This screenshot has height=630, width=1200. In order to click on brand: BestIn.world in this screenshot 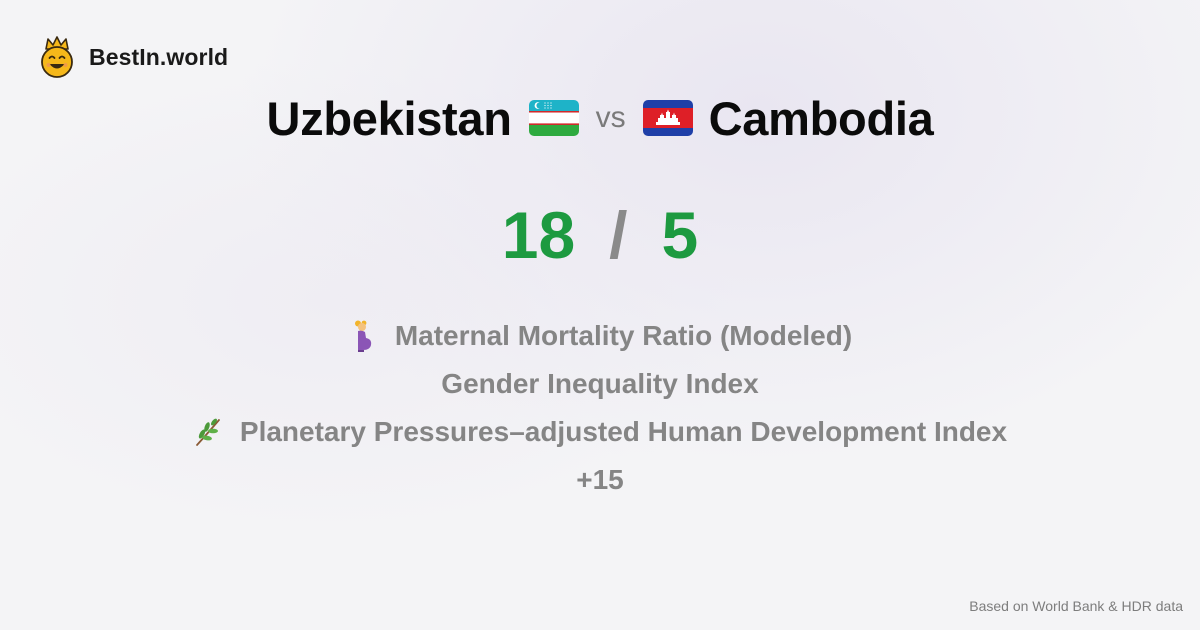, I will do `click(133, 57)`.